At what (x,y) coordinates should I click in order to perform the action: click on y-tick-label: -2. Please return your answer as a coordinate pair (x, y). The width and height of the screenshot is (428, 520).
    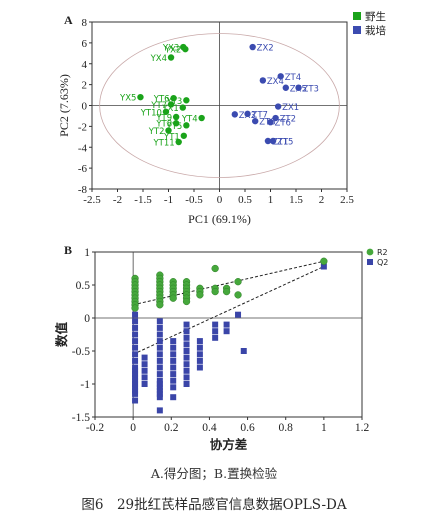
    Looking at the image, I should click on (82, 127).